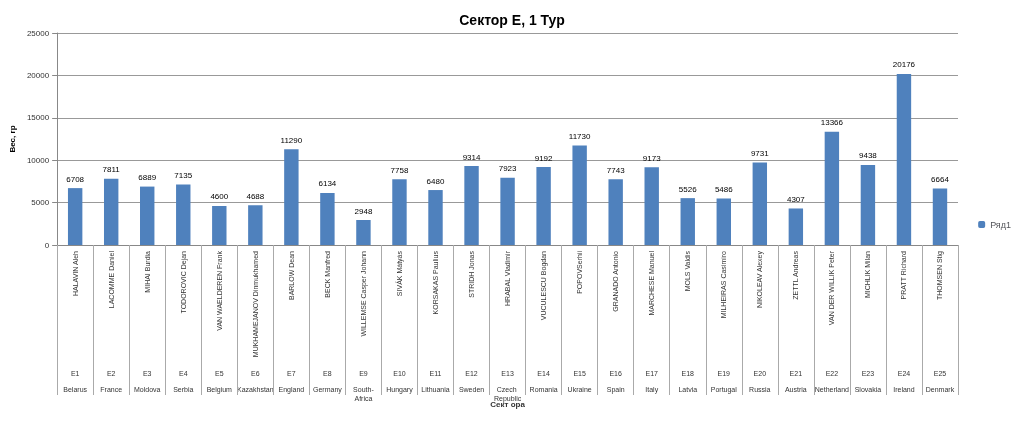 Image resolution: width=1024 pixels, height=421 pixels. Describe the element at coordinates (327, 184) in the screenshot. I see `data-label: 6134` at that location.